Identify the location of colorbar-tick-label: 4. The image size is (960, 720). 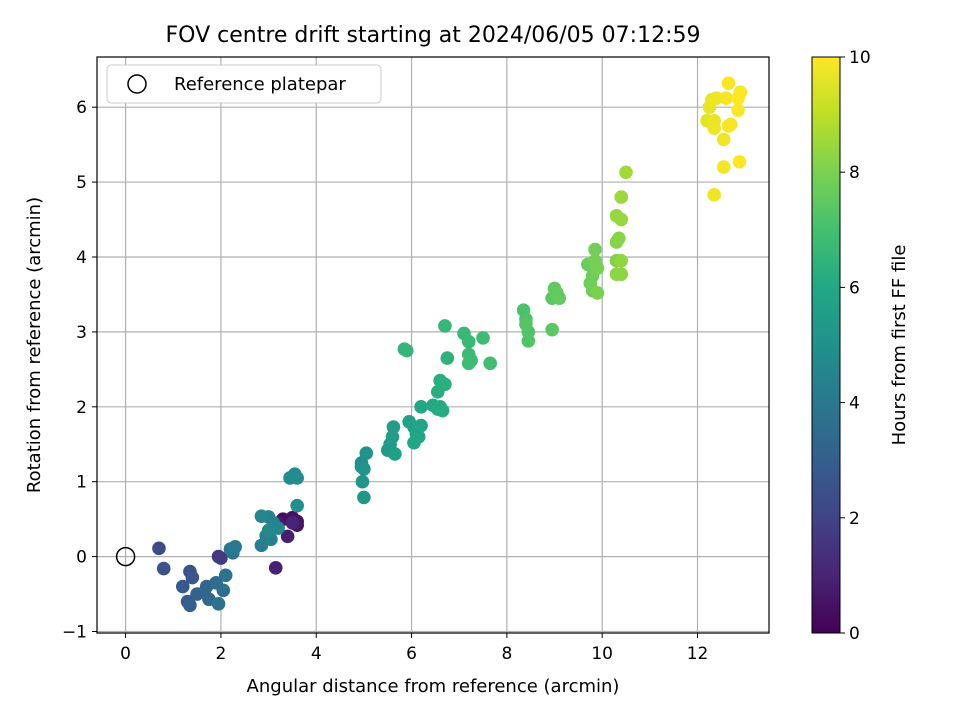
(854, 404).